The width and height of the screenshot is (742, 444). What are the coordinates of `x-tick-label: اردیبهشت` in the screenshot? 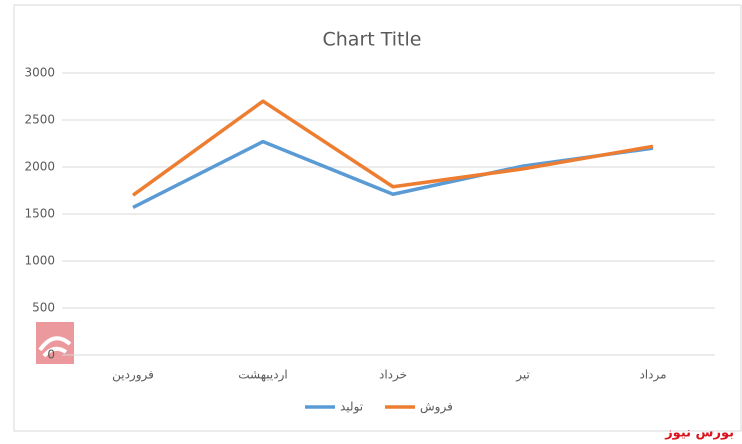 It's located at (262, 375).